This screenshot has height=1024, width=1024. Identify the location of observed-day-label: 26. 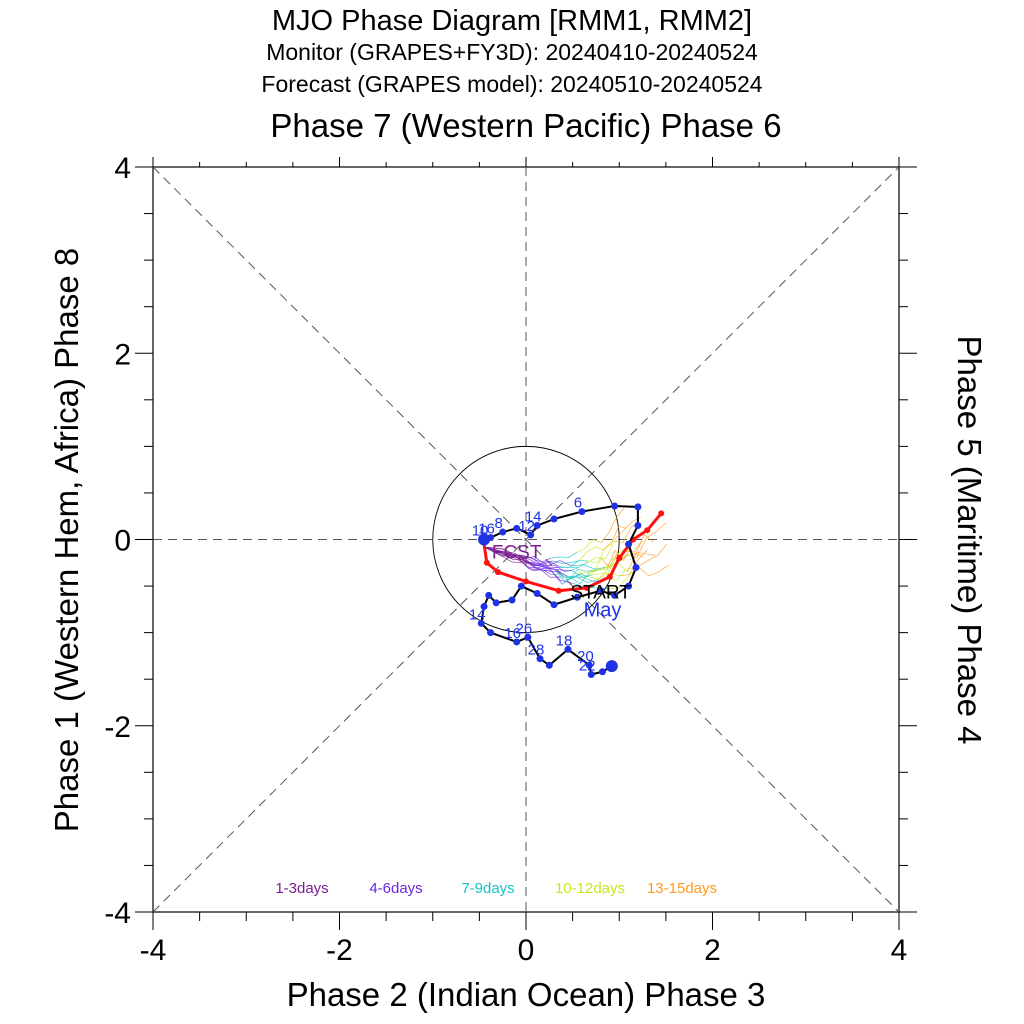
(524, 628).